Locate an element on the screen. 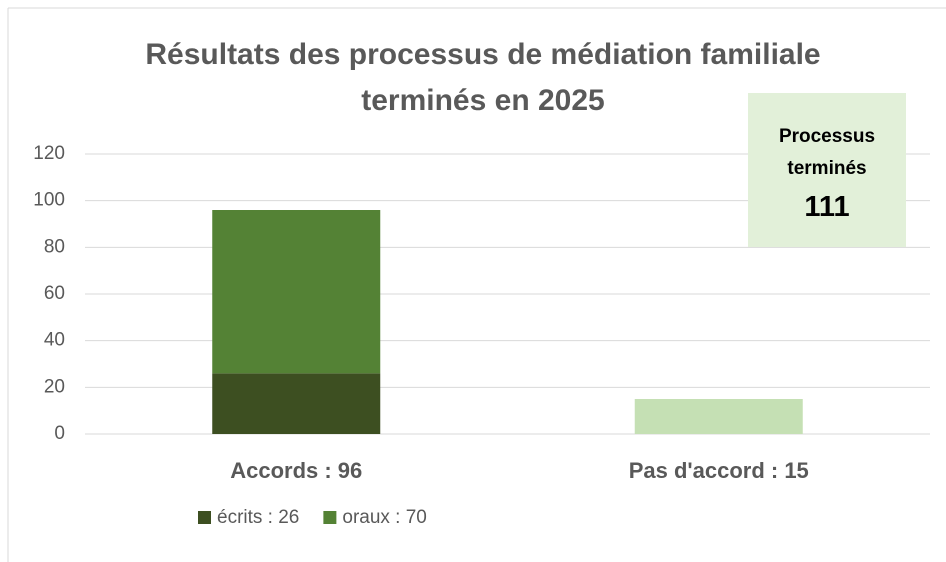 The width and height of the screenshot is (946, 562). y-tick-label: 60 is located at coordinates (54, 293).